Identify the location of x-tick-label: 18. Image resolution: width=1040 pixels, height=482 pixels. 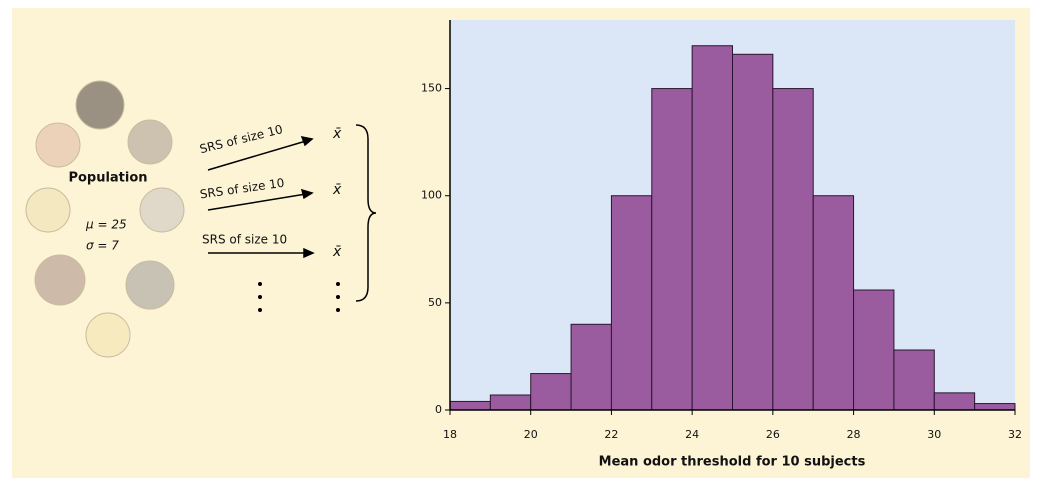
(450, 434).